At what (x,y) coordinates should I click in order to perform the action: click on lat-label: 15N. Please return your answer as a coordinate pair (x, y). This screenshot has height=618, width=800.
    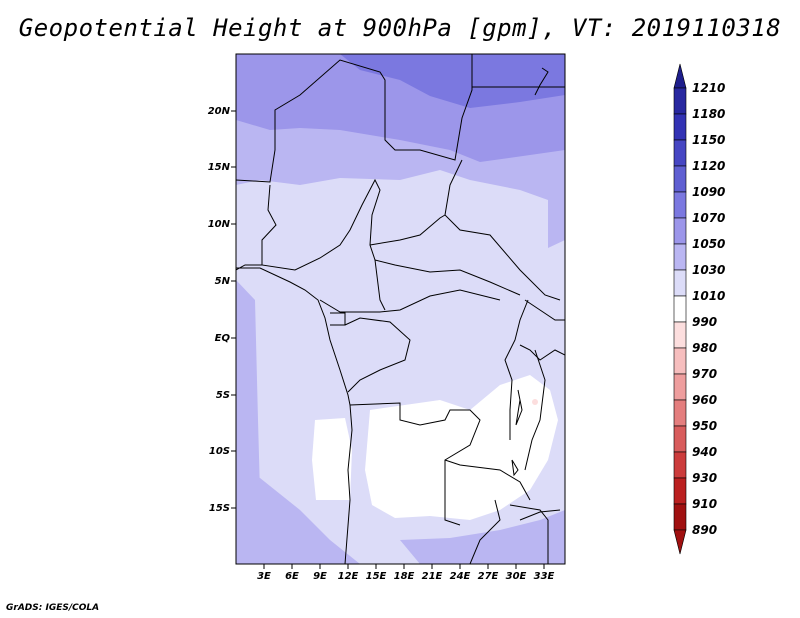
    Looking at the image, I should click on (219, 167).